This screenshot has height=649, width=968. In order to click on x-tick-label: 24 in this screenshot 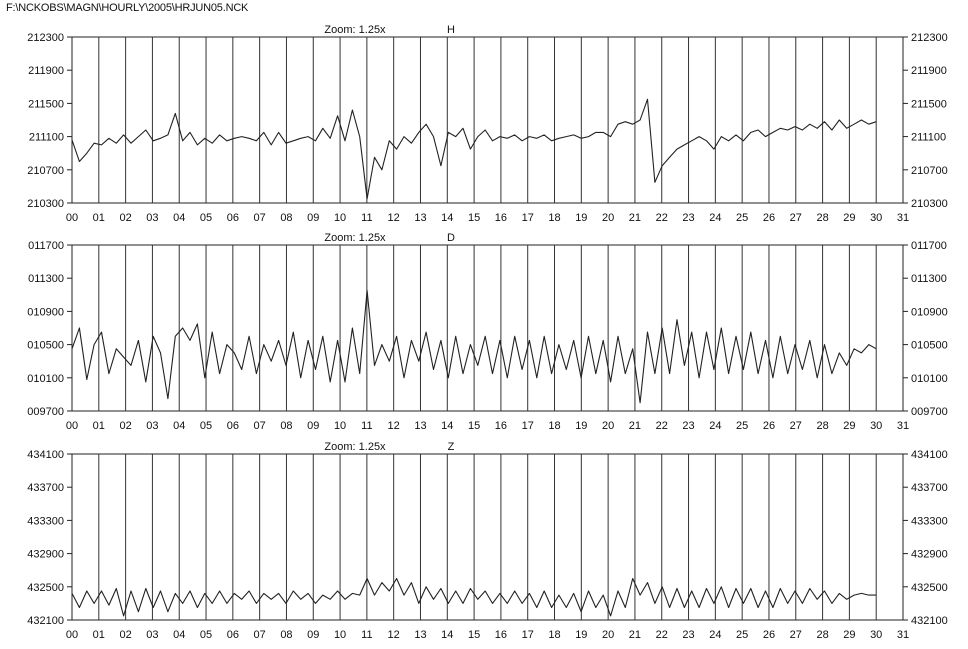, I will do `click(715, 218)`.